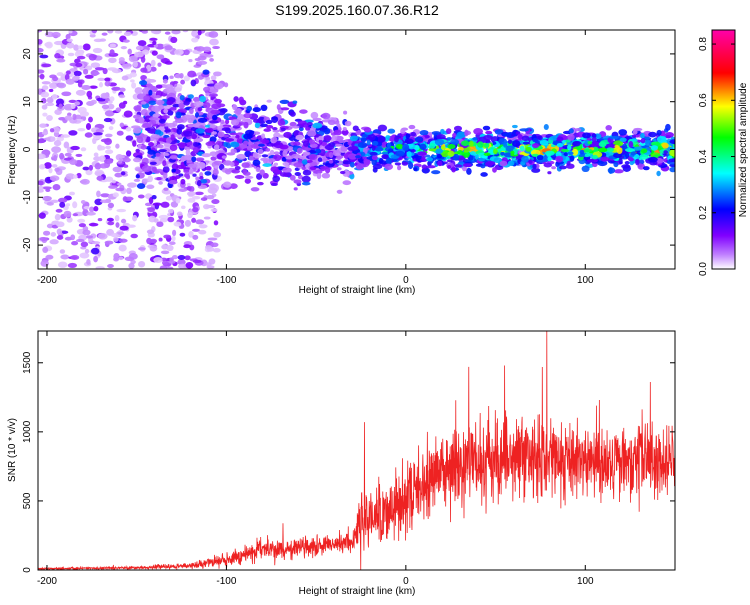 The height and width of the screenshot is (605, 750). What do you see at coordinates (27, 362) in the screenshot?
I see `y-tick-label: 1500` at bounding box center [27, 362].